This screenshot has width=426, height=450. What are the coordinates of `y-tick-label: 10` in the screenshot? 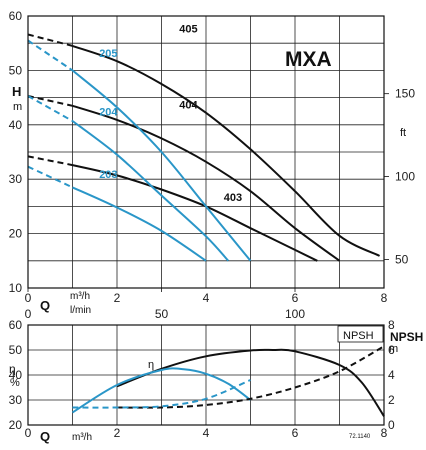 It's located at (16, 288).